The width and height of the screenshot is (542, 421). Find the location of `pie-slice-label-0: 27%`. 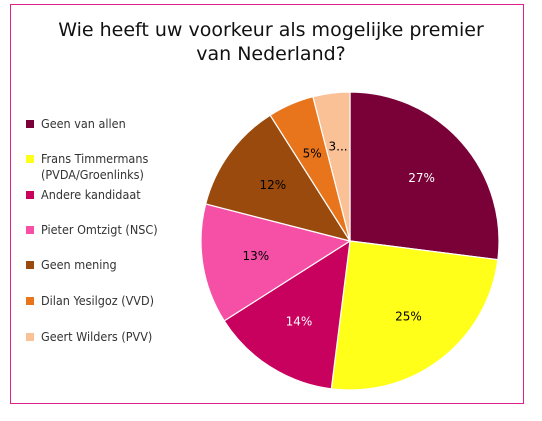

pie-slice-label-0: 27% is located at coordinates (421, 178).